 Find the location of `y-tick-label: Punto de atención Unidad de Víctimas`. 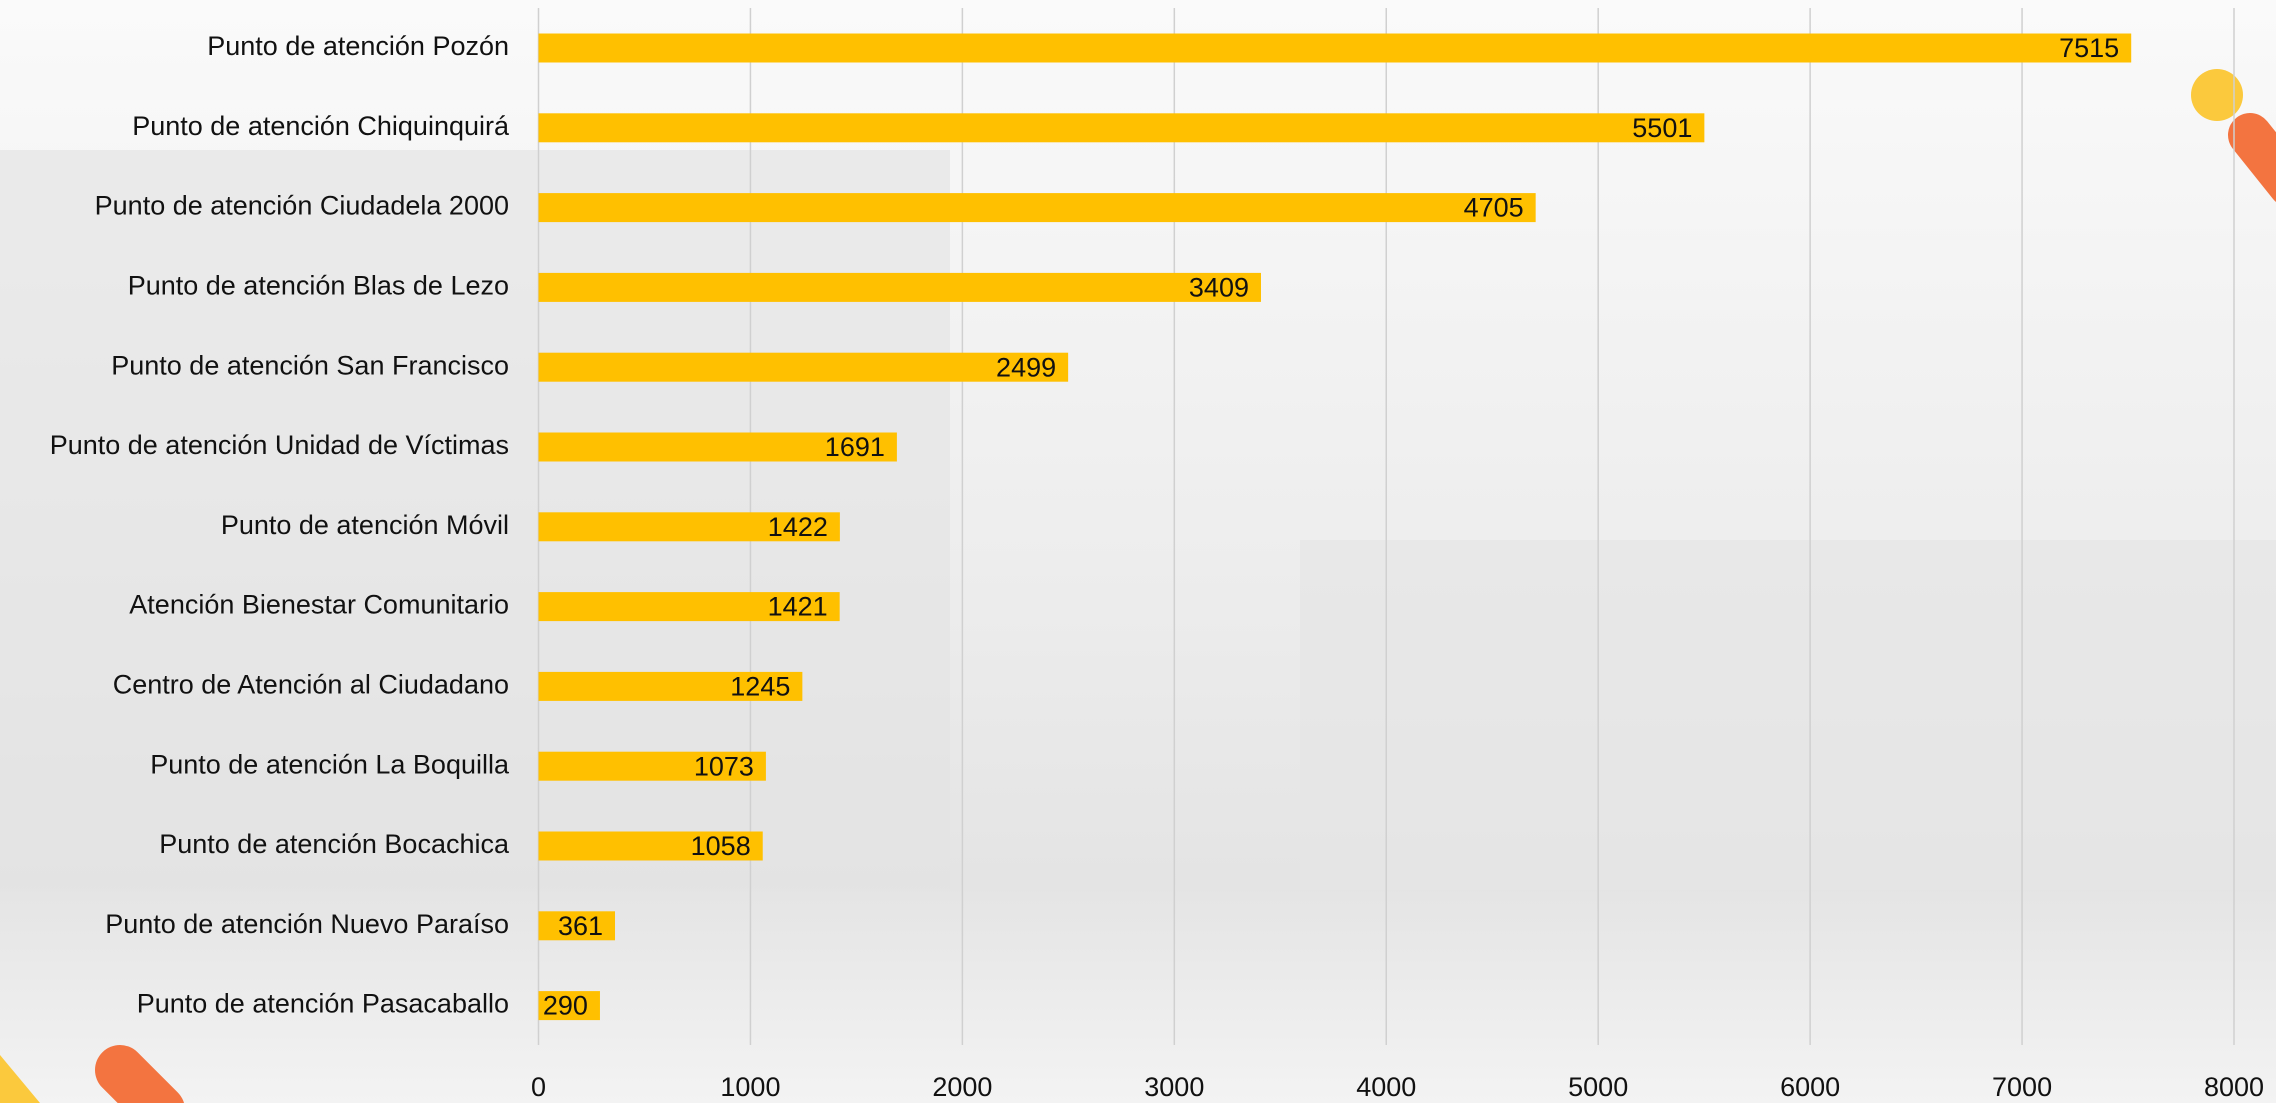

y-tick-label: Punto de atención Unidad de Víctimas is located at coordinates (279, 445).